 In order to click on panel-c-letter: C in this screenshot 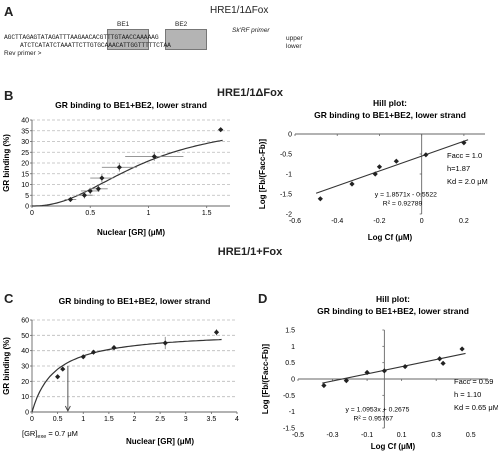, I will do `click(9, 298)`.